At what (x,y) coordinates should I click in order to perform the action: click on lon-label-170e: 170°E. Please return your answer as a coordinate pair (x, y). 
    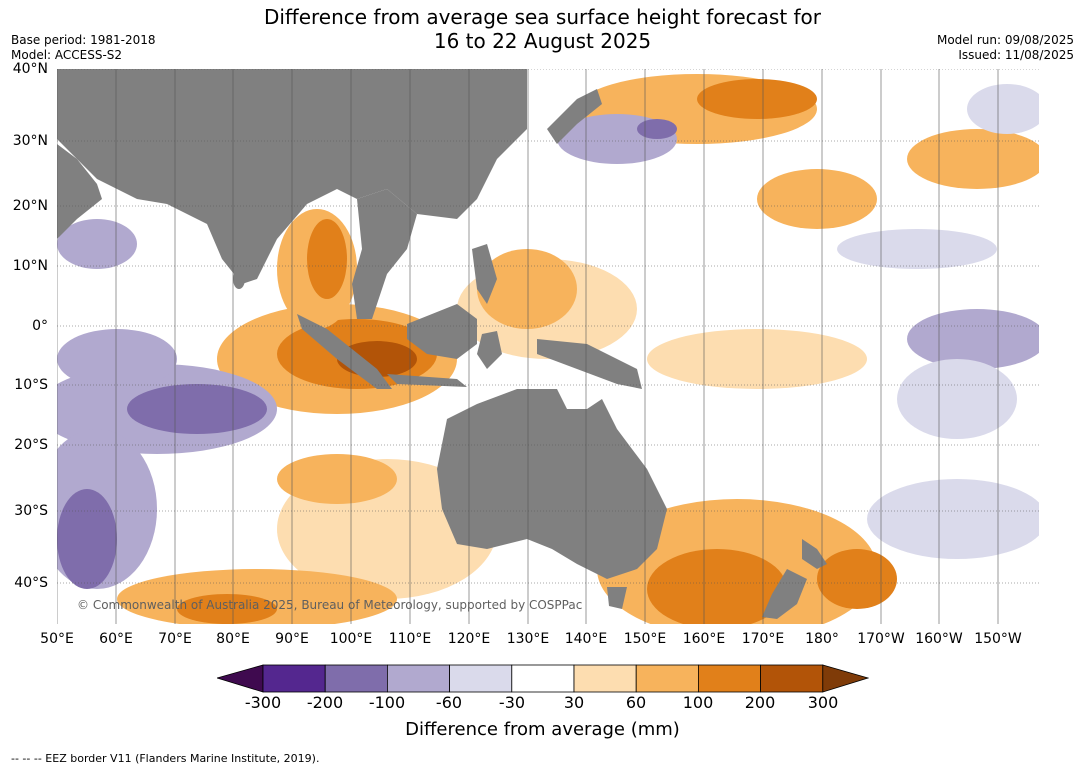
    Looking at the image, I should click on (763, 639).